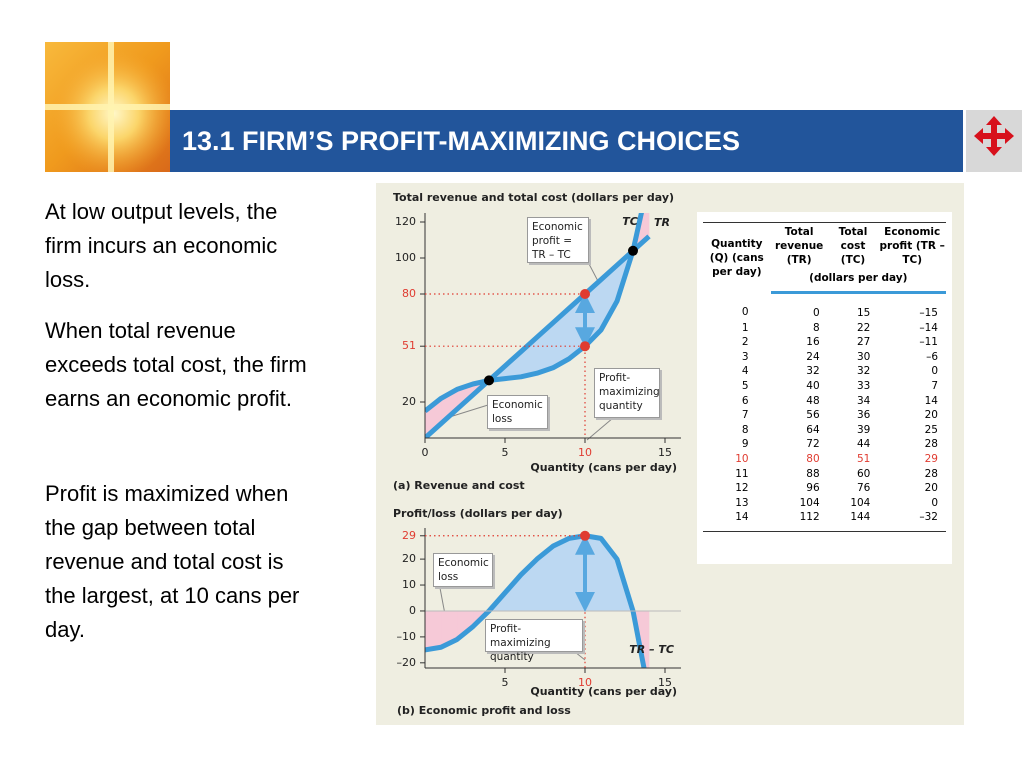 This screenshot has width=1024, height=768. I want to click on series-label: TR, so click(662, 222).